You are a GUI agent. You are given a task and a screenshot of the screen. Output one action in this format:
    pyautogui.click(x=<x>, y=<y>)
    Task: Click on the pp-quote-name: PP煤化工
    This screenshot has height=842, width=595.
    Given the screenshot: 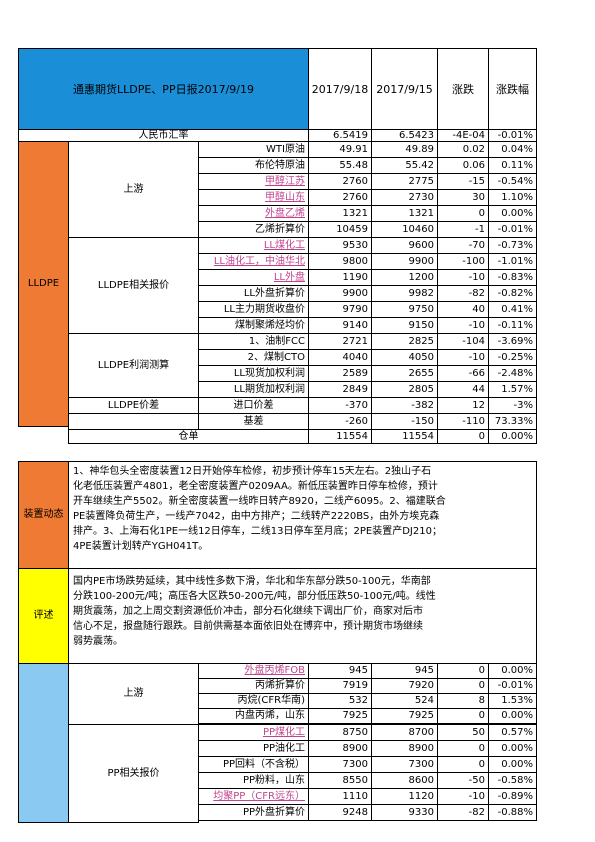 What is the action you would take?
    pyautogui.click(x=253, y=732)
    